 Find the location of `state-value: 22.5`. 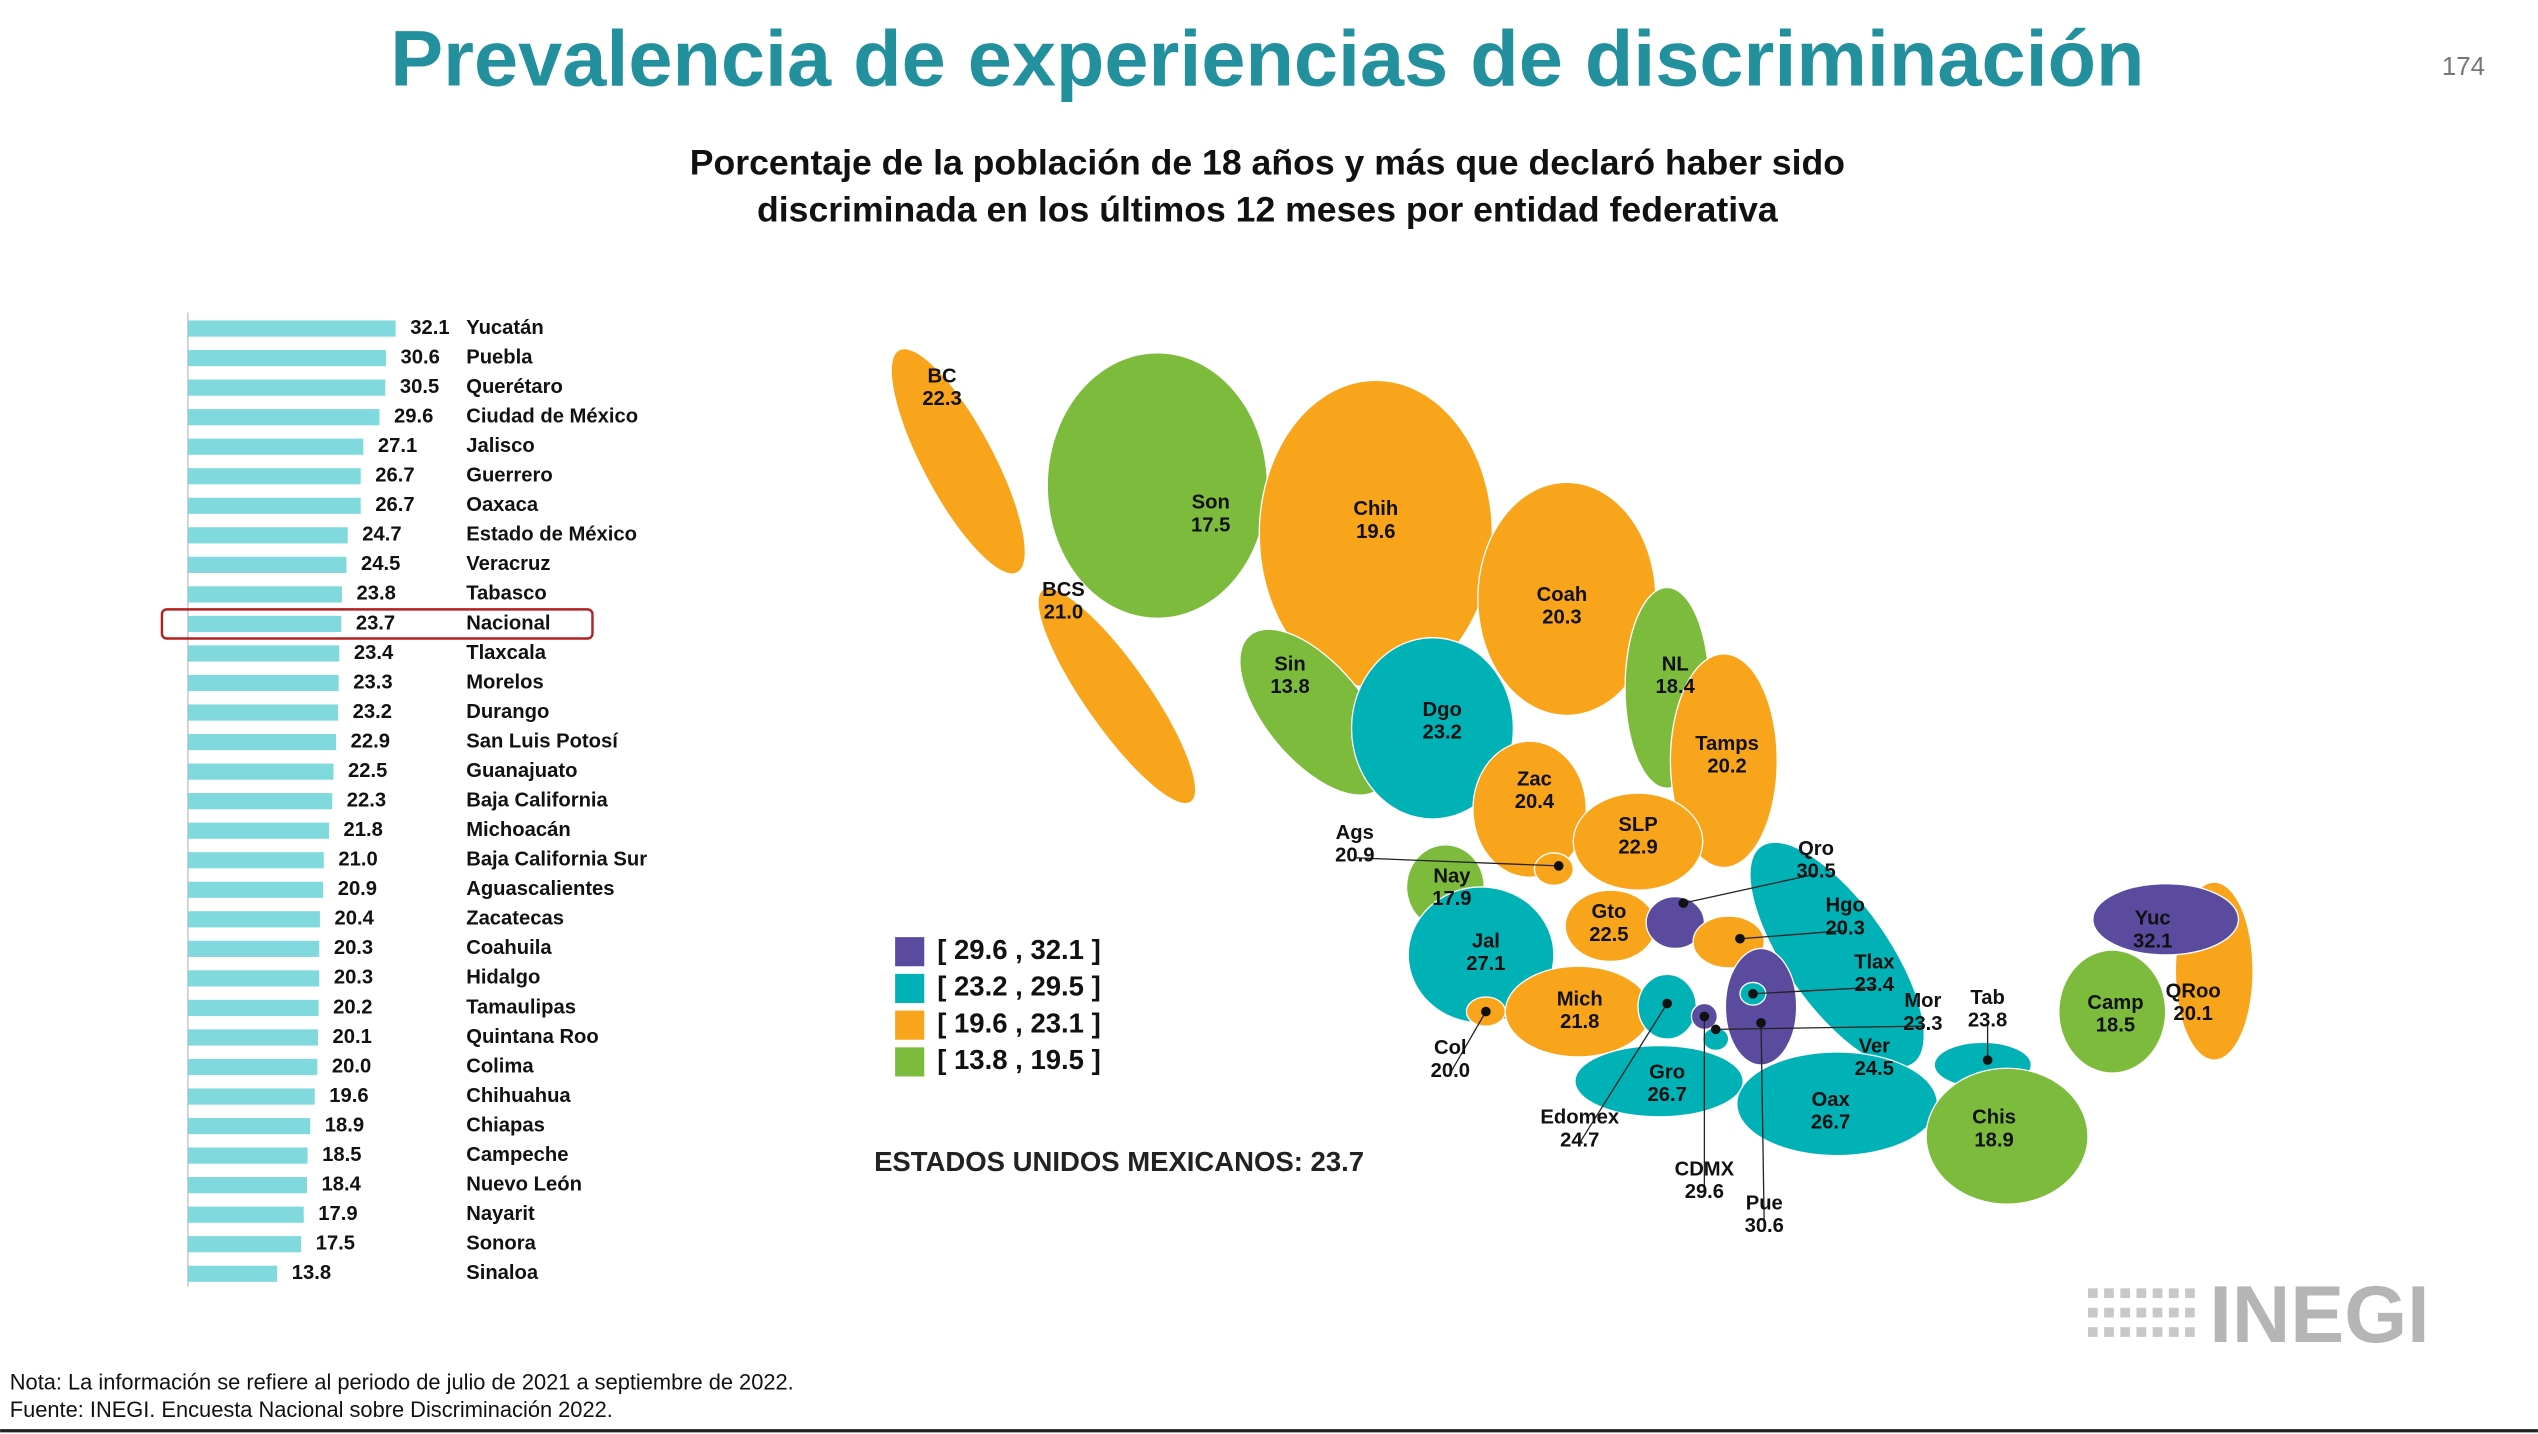

state-value: 22.5 is located at coordinates (1608, 935).